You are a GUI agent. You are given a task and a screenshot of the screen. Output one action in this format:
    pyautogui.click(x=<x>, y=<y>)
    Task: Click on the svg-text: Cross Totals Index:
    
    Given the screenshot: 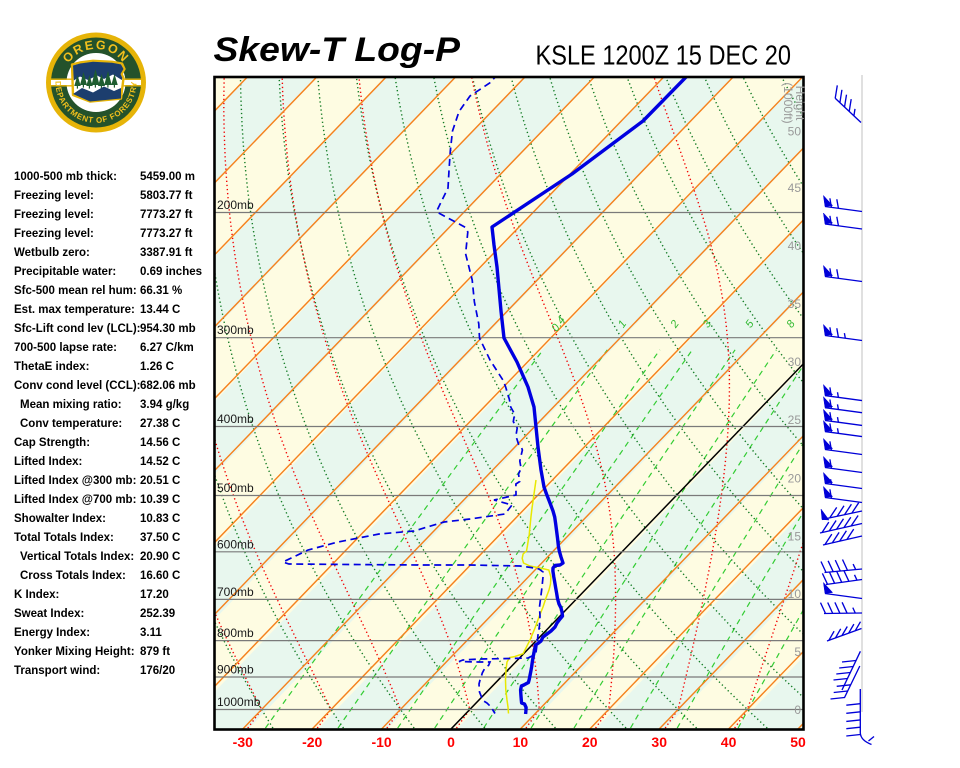 What is the action you would take?
    pyautogui.click(x=73, y=576)
    